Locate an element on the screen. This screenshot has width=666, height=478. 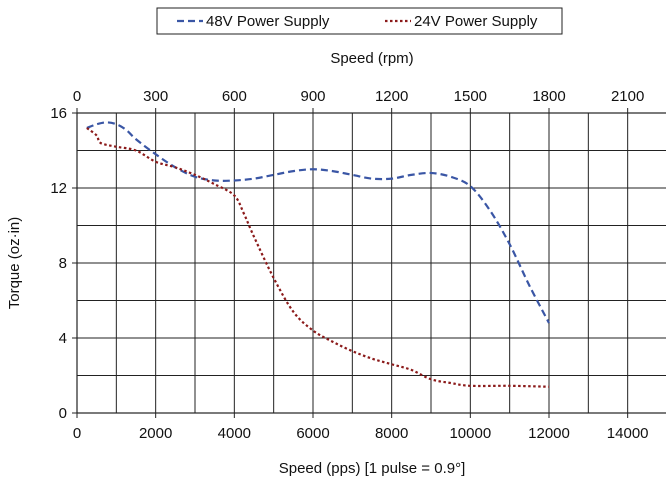
x-tick-label: 0 is located at coordinates (77, 433).